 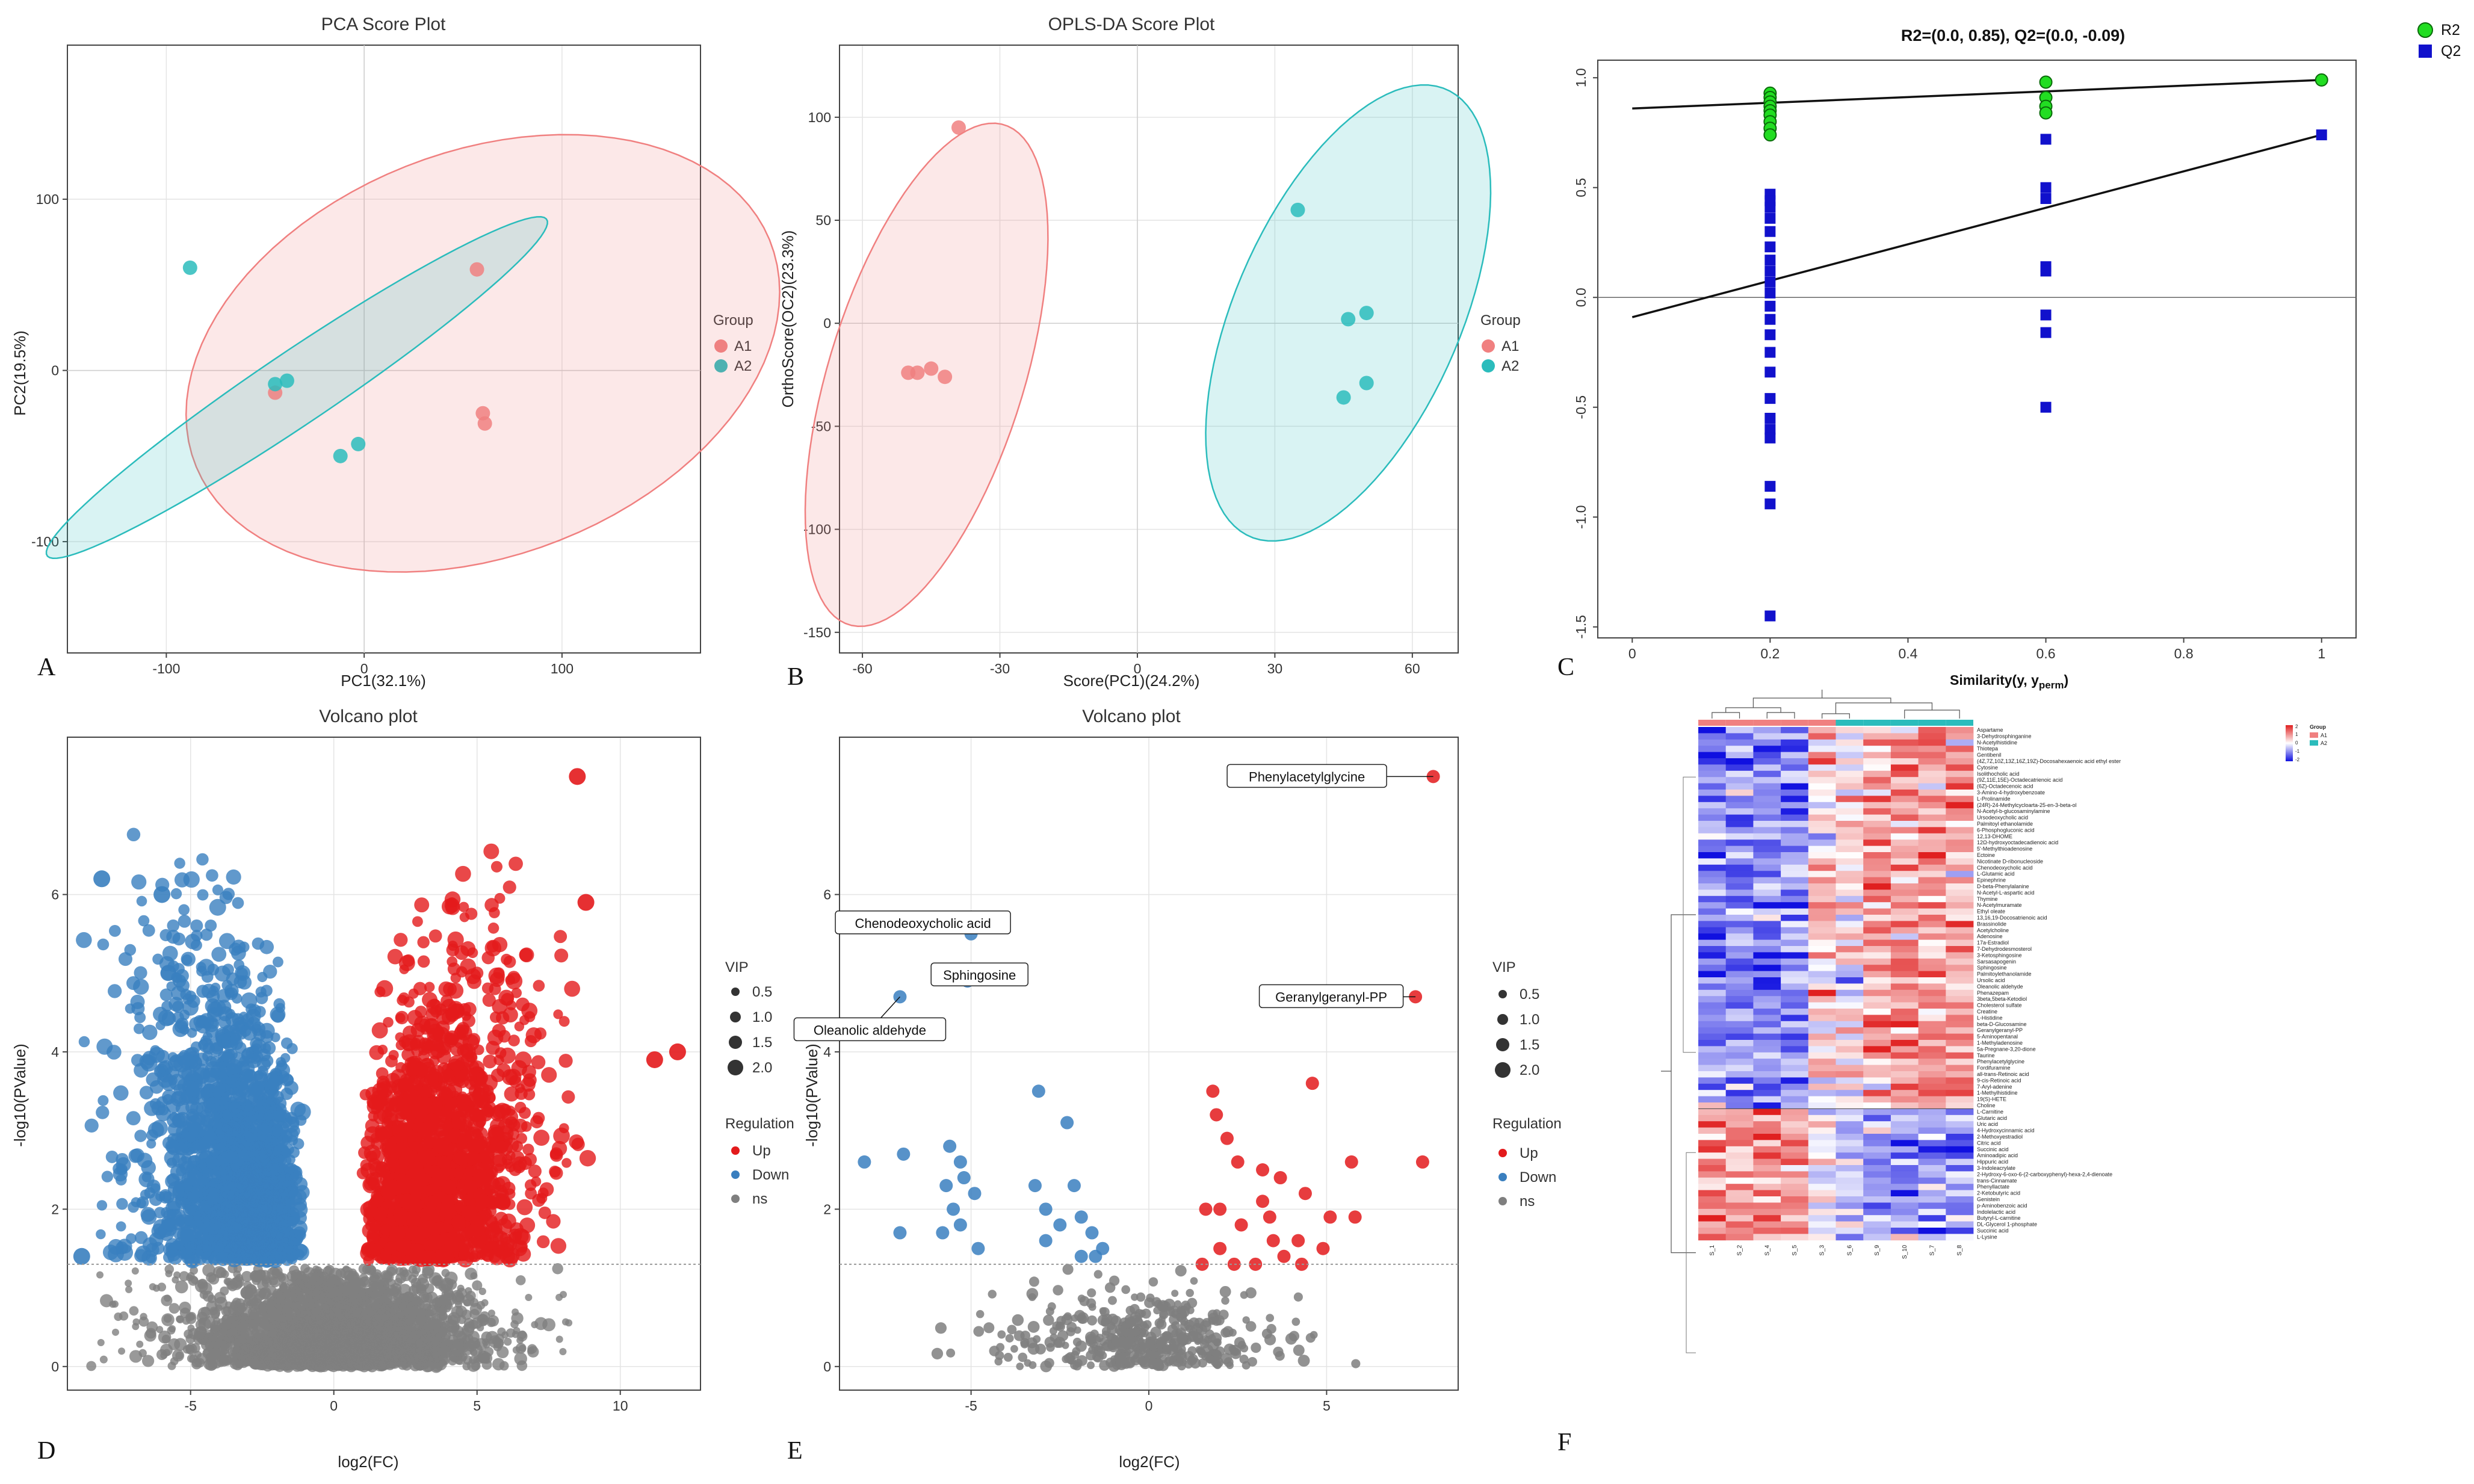 I want to click on tick-label-x: 0, so click(x=364, y=668).